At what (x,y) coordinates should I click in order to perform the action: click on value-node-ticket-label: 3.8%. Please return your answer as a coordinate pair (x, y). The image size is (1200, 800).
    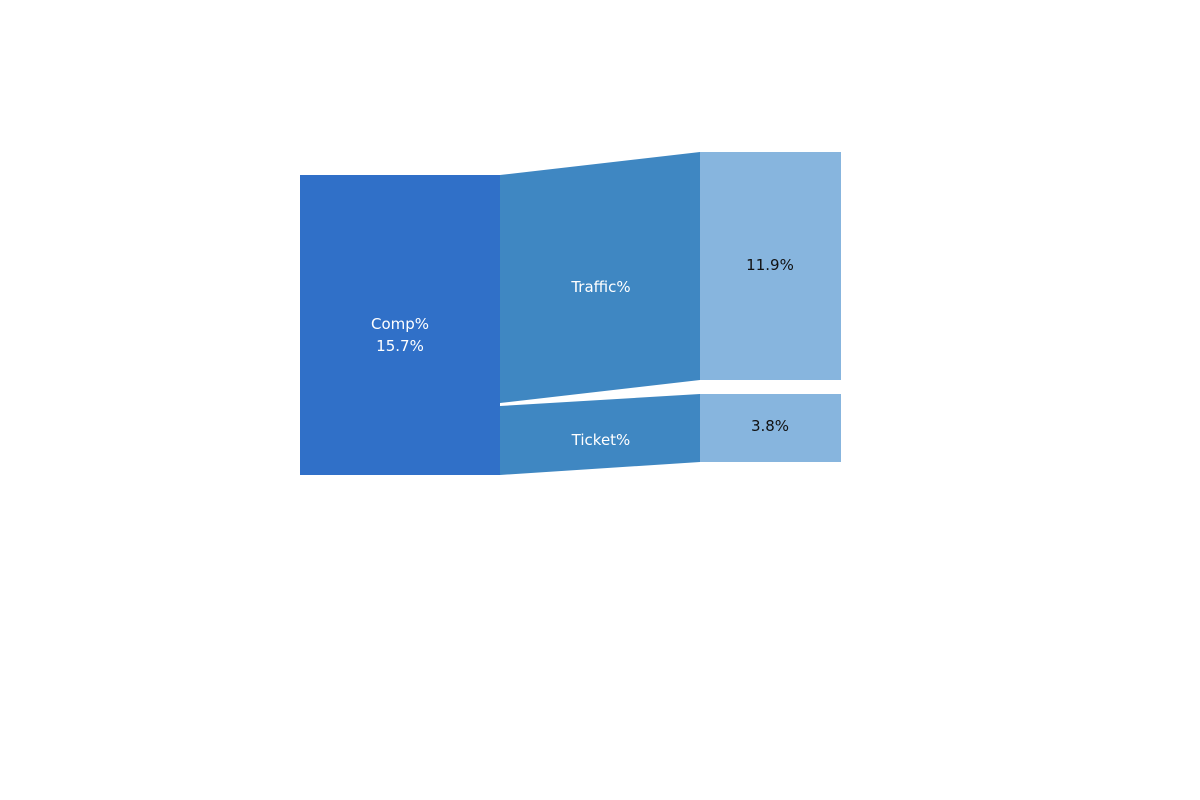
    Looking at the image, I should click on (770, 426).